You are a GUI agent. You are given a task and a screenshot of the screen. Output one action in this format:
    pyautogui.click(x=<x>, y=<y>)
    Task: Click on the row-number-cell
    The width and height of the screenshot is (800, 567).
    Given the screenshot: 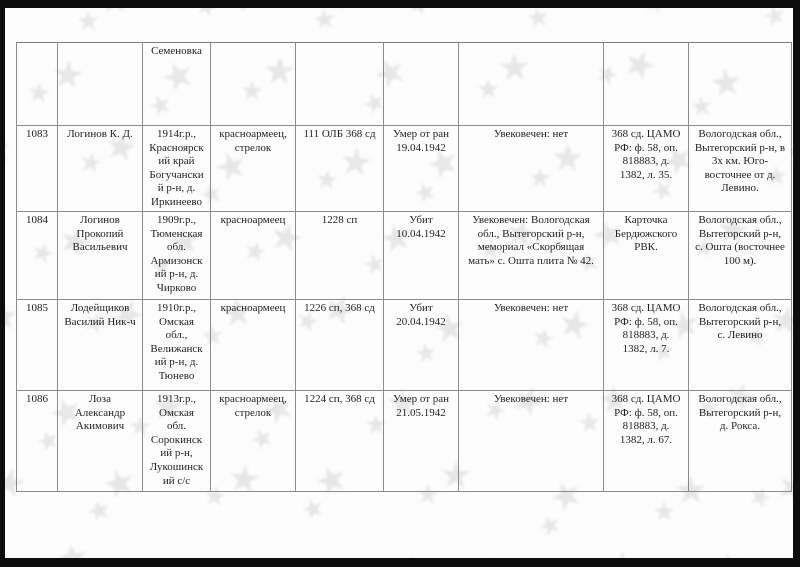 What is the action you would take?
    pyautogui.click(x=37, y=84)
    